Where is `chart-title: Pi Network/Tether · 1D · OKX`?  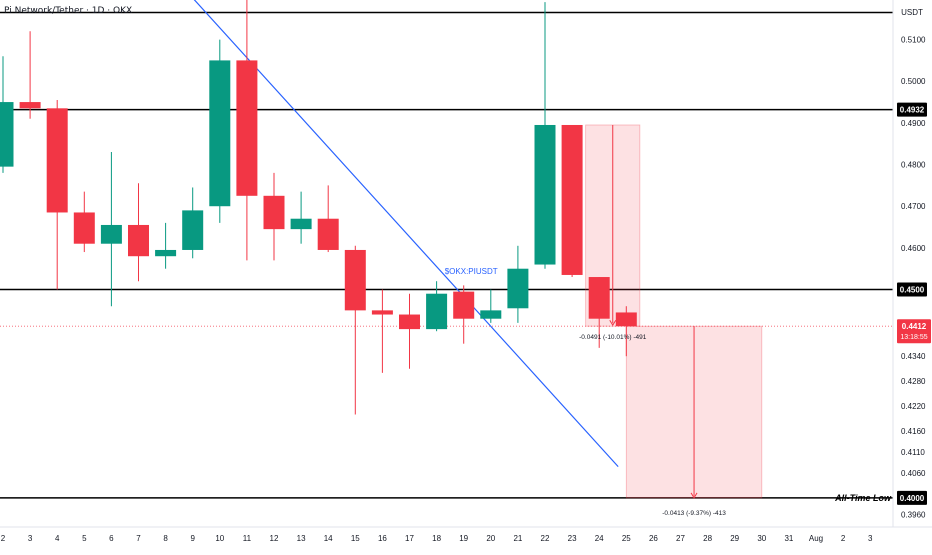 chart-title: Pi Network/Tether · 1D · OKX is located at coordinates (68, 11).